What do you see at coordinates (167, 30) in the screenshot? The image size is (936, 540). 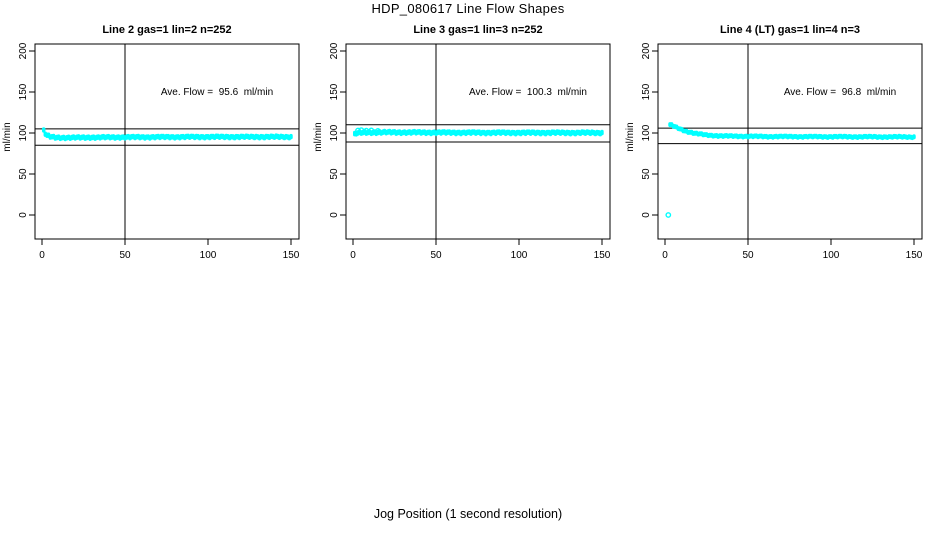 I see `panel1-title: Line 2 gas=1 lin=2 n=252` at bounding box center [167, 30].